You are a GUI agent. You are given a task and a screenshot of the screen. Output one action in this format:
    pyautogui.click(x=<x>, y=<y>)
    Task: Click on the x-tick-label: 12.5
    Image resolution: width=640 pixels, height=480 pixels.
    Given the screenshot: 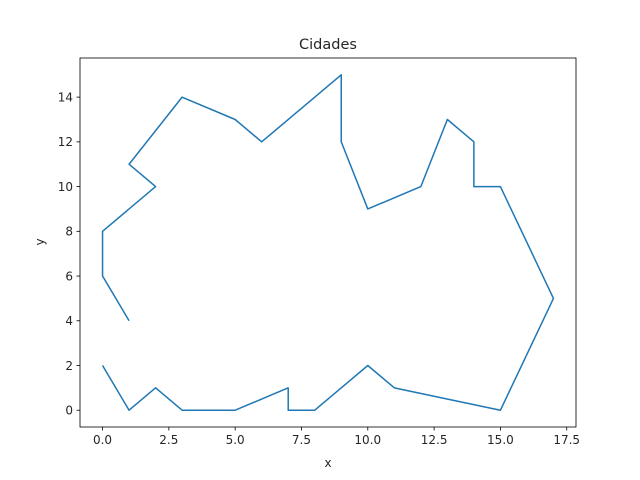 What is the action you would take?
    pyautogui.click(x=434, y=440)
    